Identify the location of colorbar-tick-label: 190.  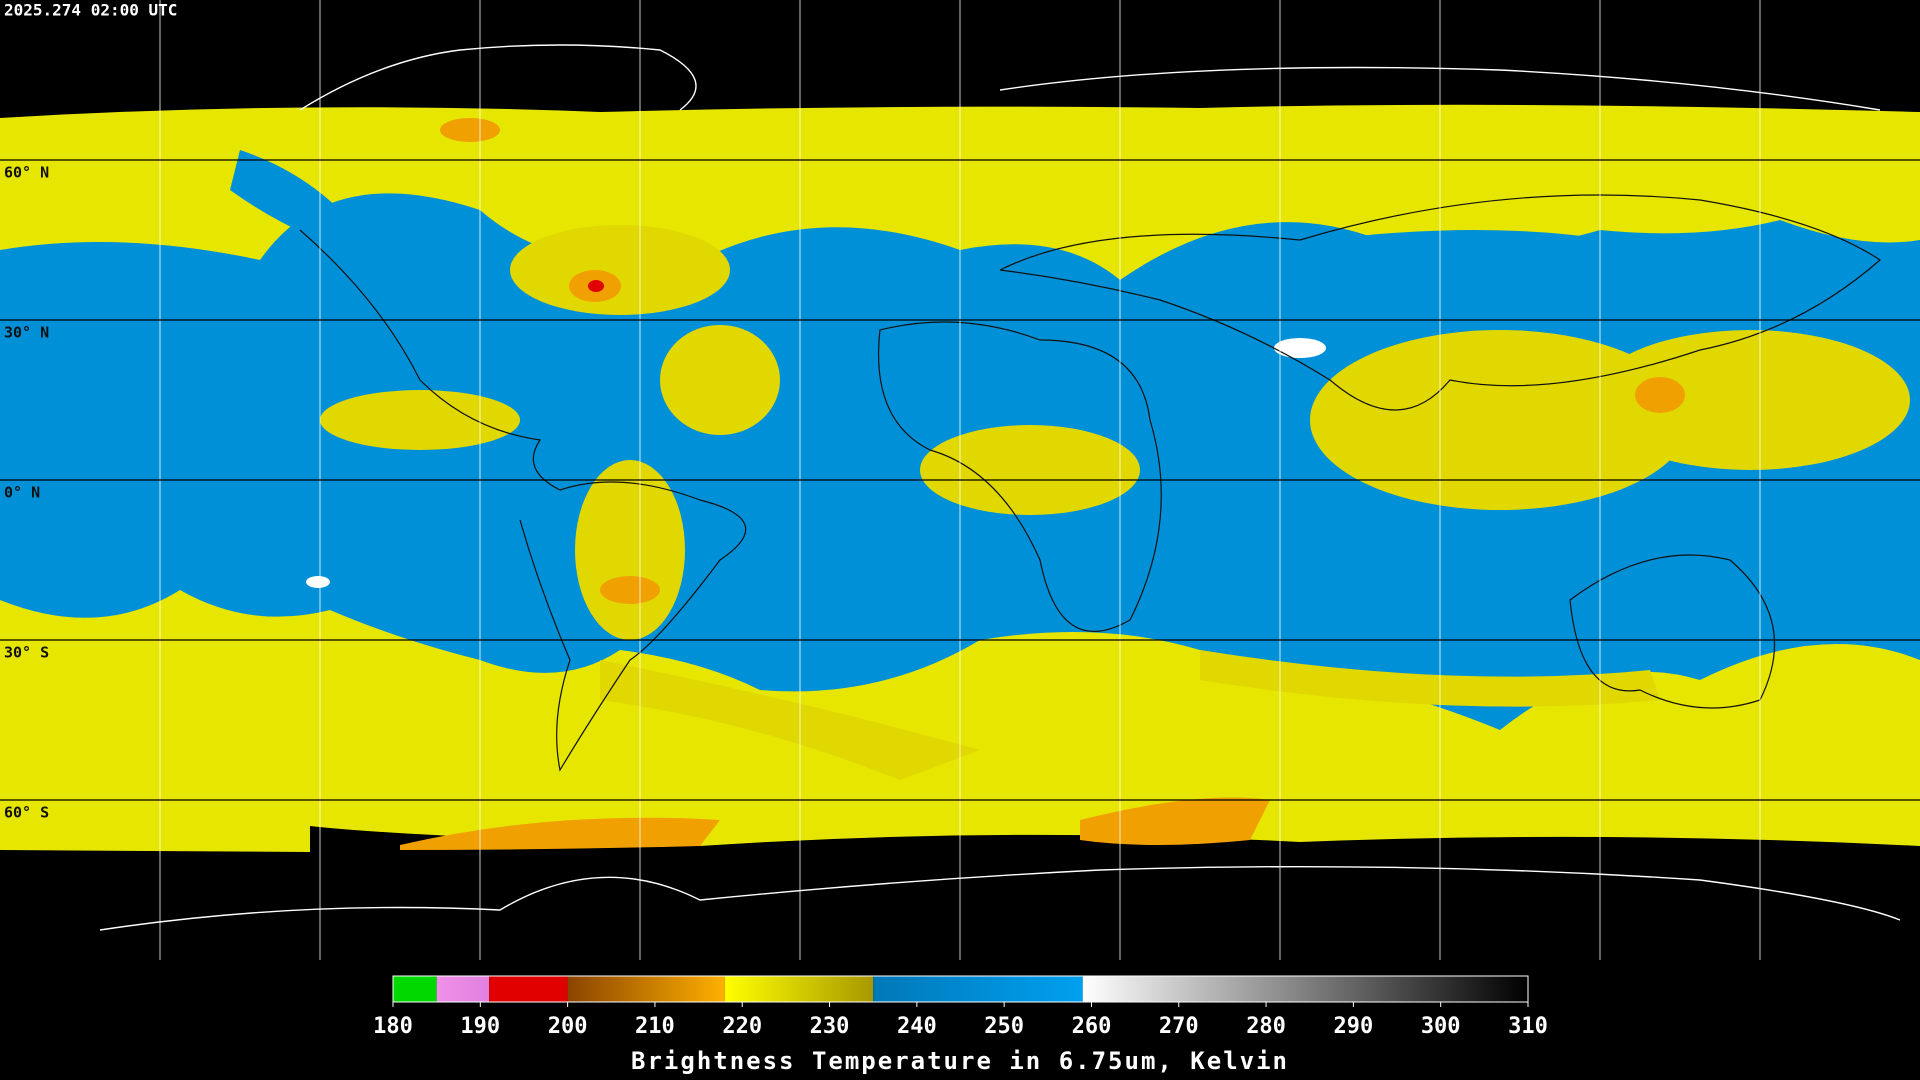
(480, 1026).